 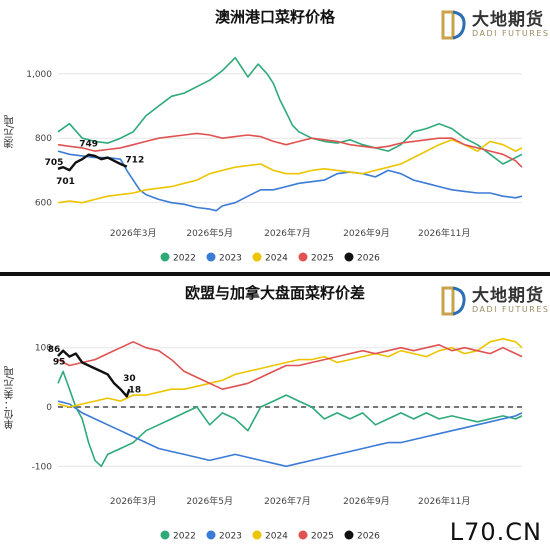 What do you see at coordinates (43, 349) in the screenshot?
I see `y-tick-label: 100` at bounding box center [43, 349].